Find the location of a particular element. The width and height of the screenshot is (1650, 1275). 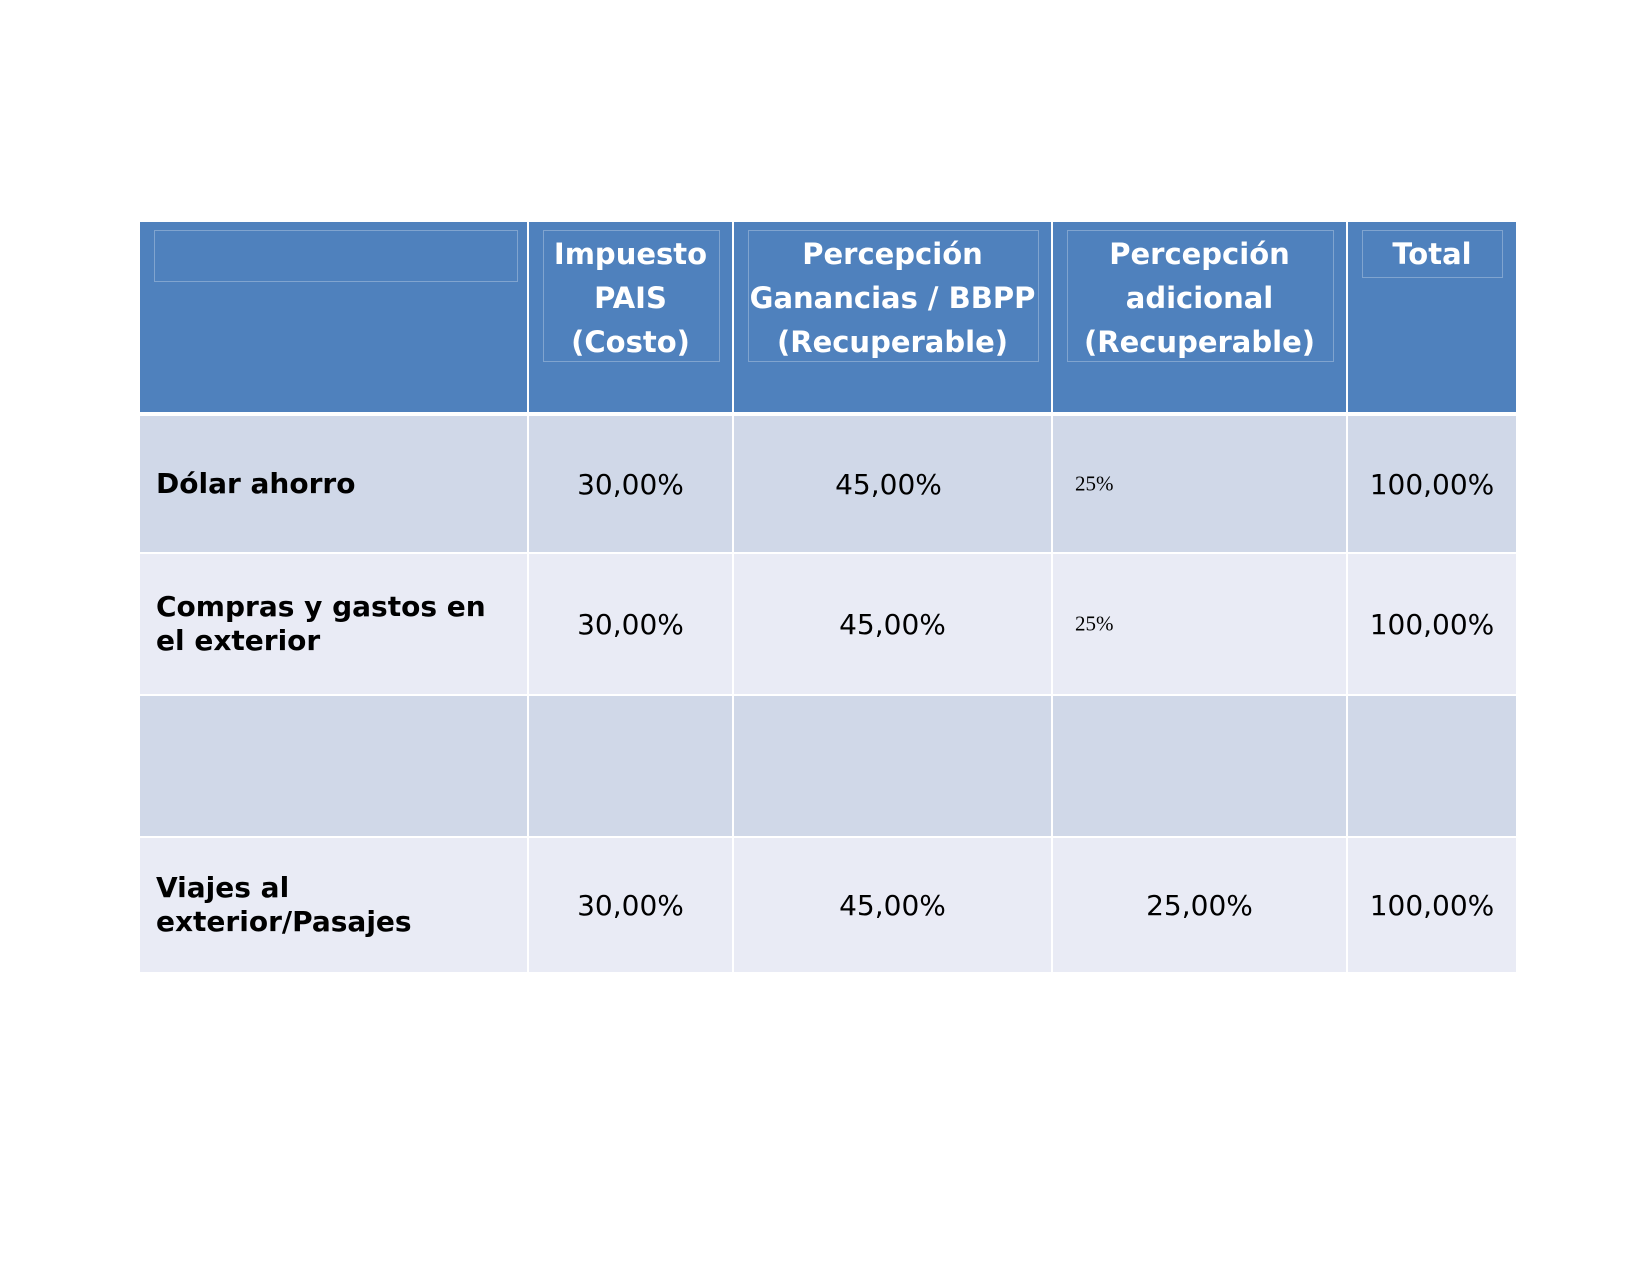

row-label-cell is located at coordinates (334, 766).